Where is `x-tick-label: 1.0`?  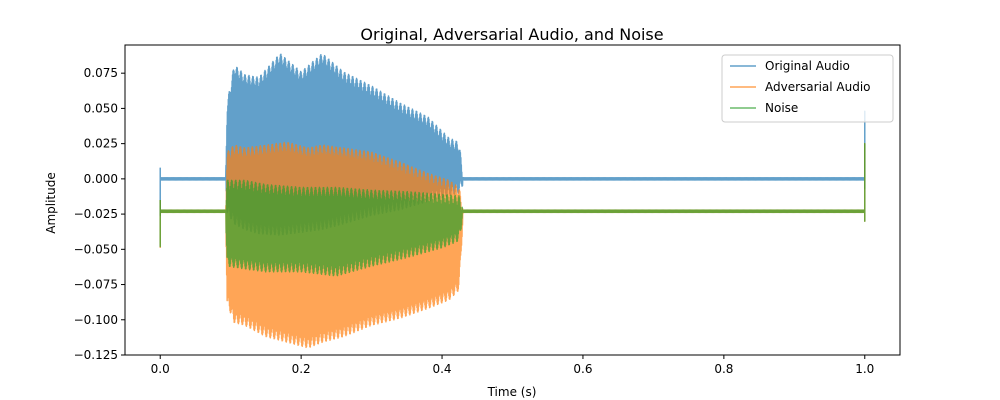 x-tick-label: 1.0 is located at coordinates (864, 369).